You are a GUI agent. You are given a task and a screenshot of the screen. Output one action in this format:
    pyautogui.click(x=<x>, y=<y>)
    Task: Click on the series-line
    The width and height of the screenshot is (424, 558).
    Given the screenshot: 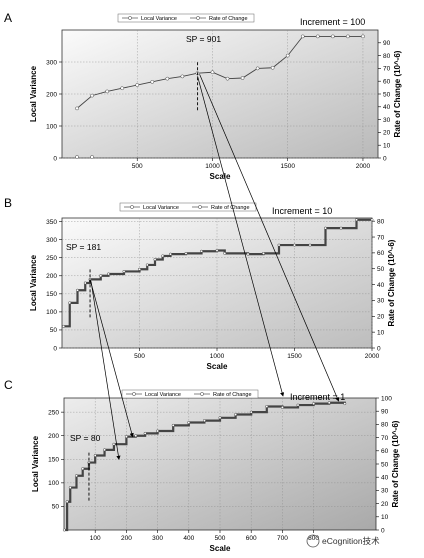 What is the action you would take?
    pyautogui.click(x=219, y=72)
    